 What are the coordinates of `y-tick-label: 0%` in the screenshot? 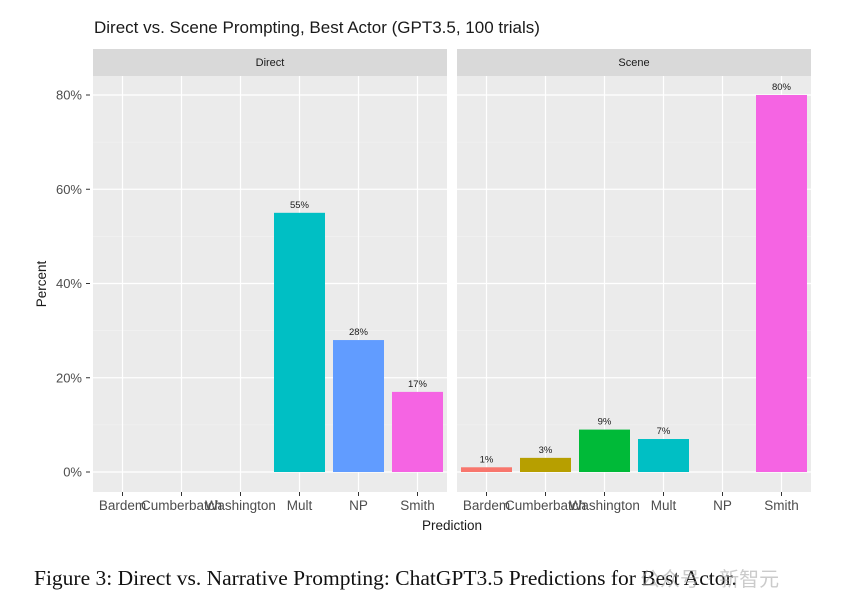 It's located at (72, 472).